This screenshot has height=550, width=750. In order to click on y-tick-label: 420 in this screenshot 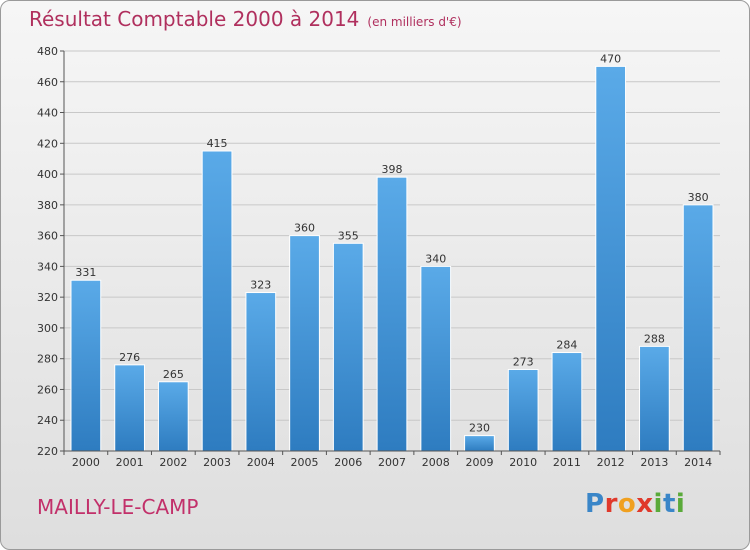, I will do `click(47, 143)`.